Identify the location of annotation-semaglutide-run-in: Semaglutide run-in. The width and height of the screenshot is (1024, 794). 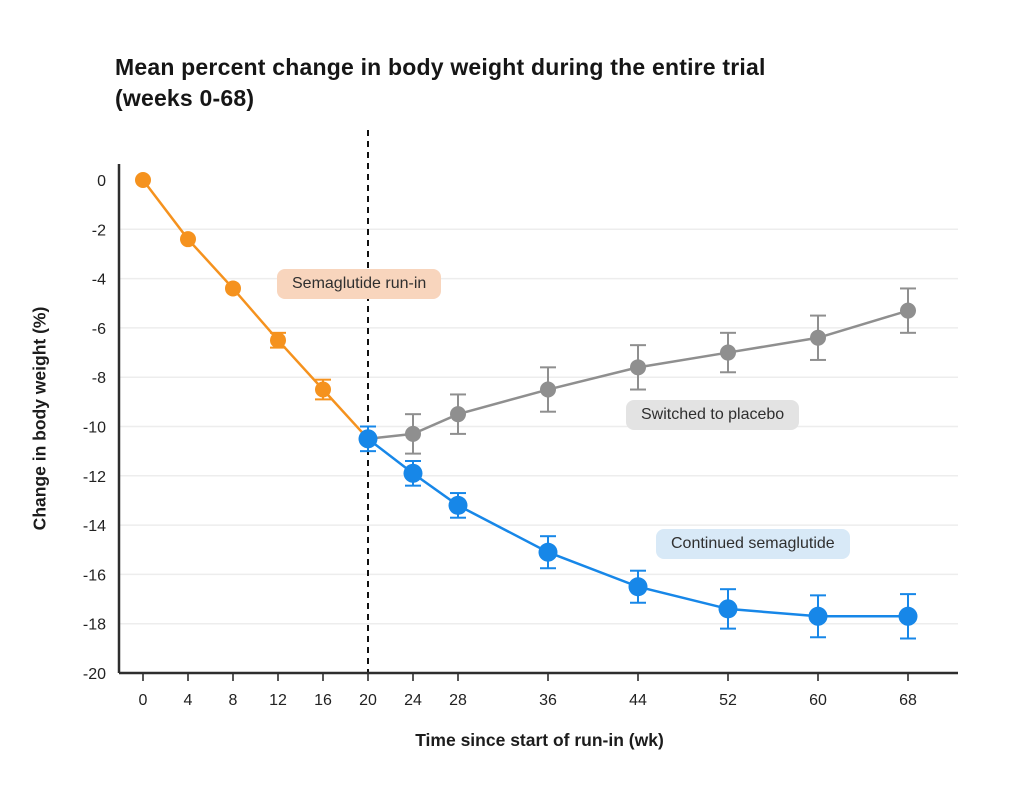
(359, 284).